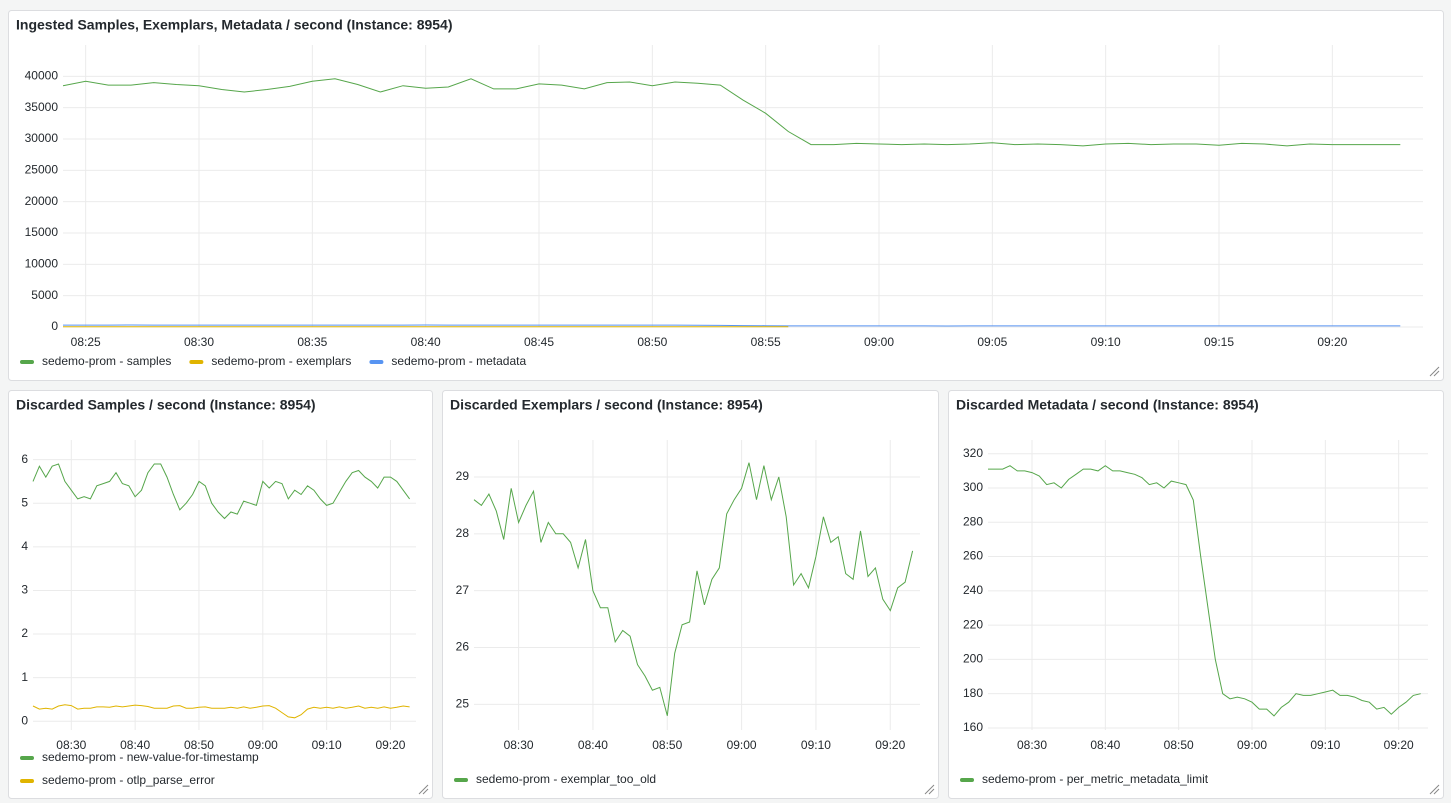 Image resolution: width=1451 pixels, height=803 pixels. Describe the element at coordinates (86, 342) in the screenshot. I see `x-tick-label: 08:25` at that location.